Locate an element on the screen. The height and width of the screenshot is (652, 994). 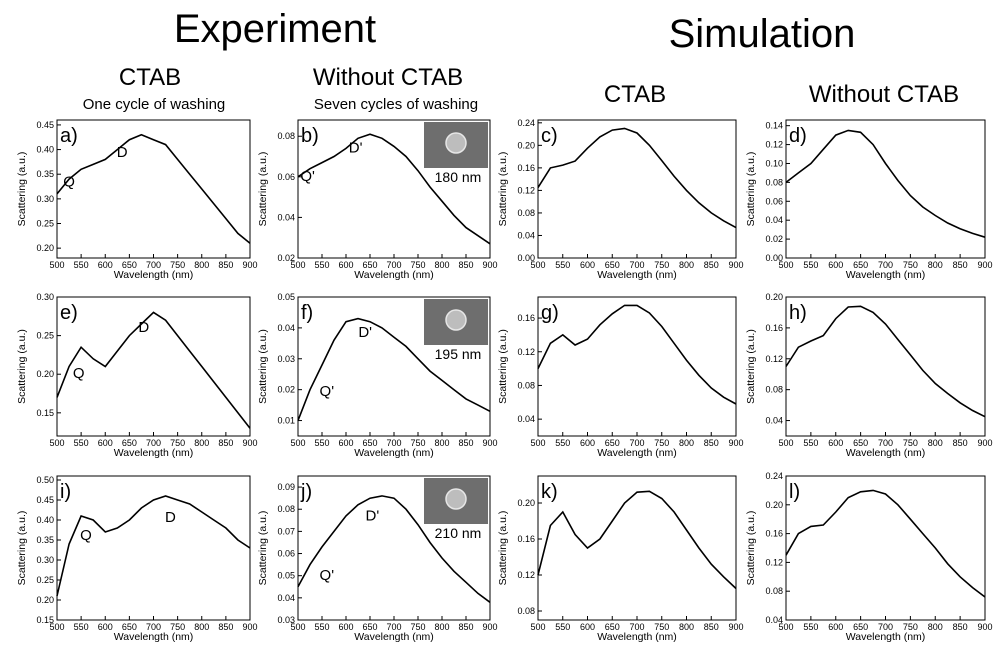
group-title: Experiment is located at coordinates (275, 29).